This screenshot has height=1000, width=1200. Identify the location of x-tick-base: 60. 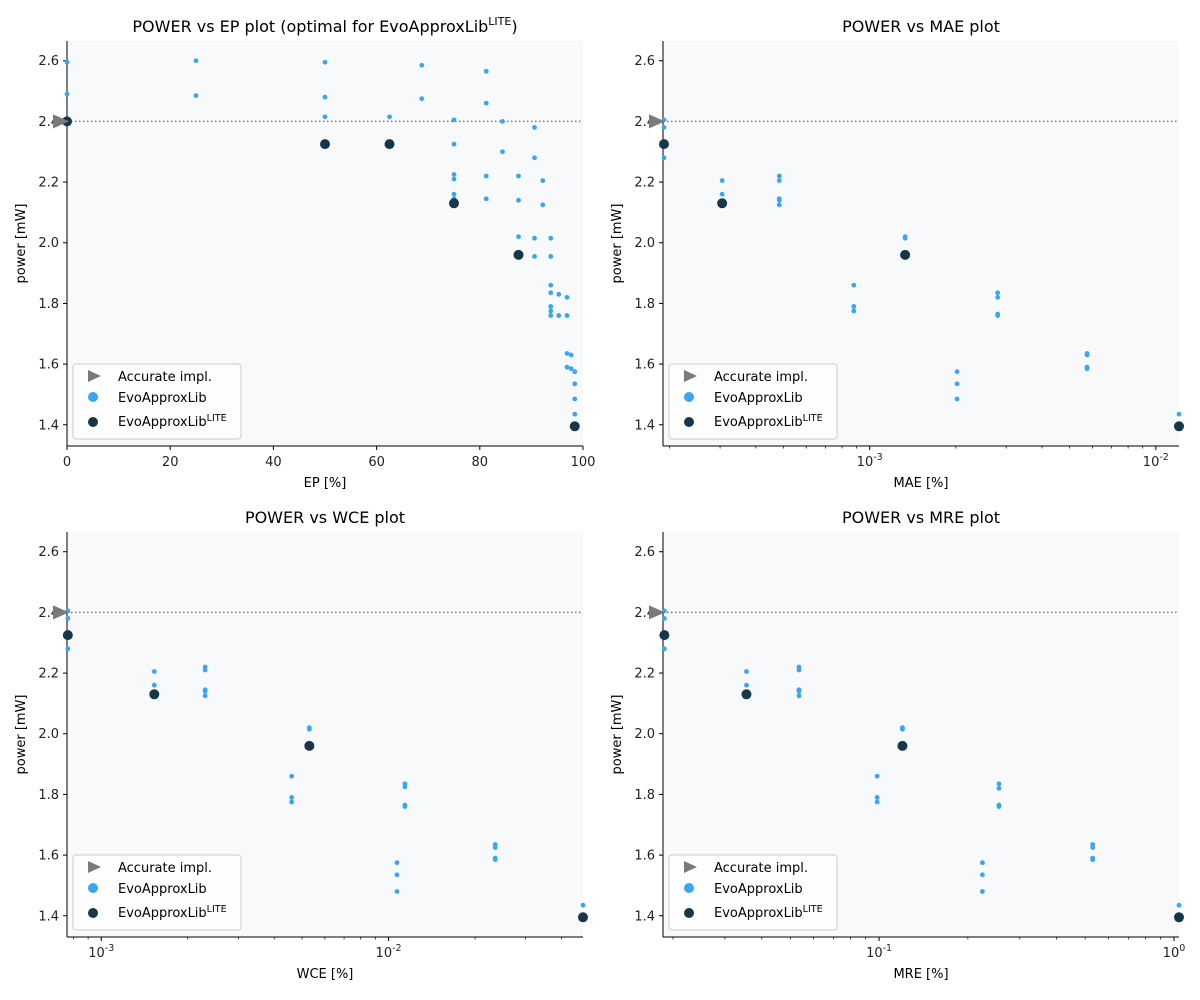
(376, 462).